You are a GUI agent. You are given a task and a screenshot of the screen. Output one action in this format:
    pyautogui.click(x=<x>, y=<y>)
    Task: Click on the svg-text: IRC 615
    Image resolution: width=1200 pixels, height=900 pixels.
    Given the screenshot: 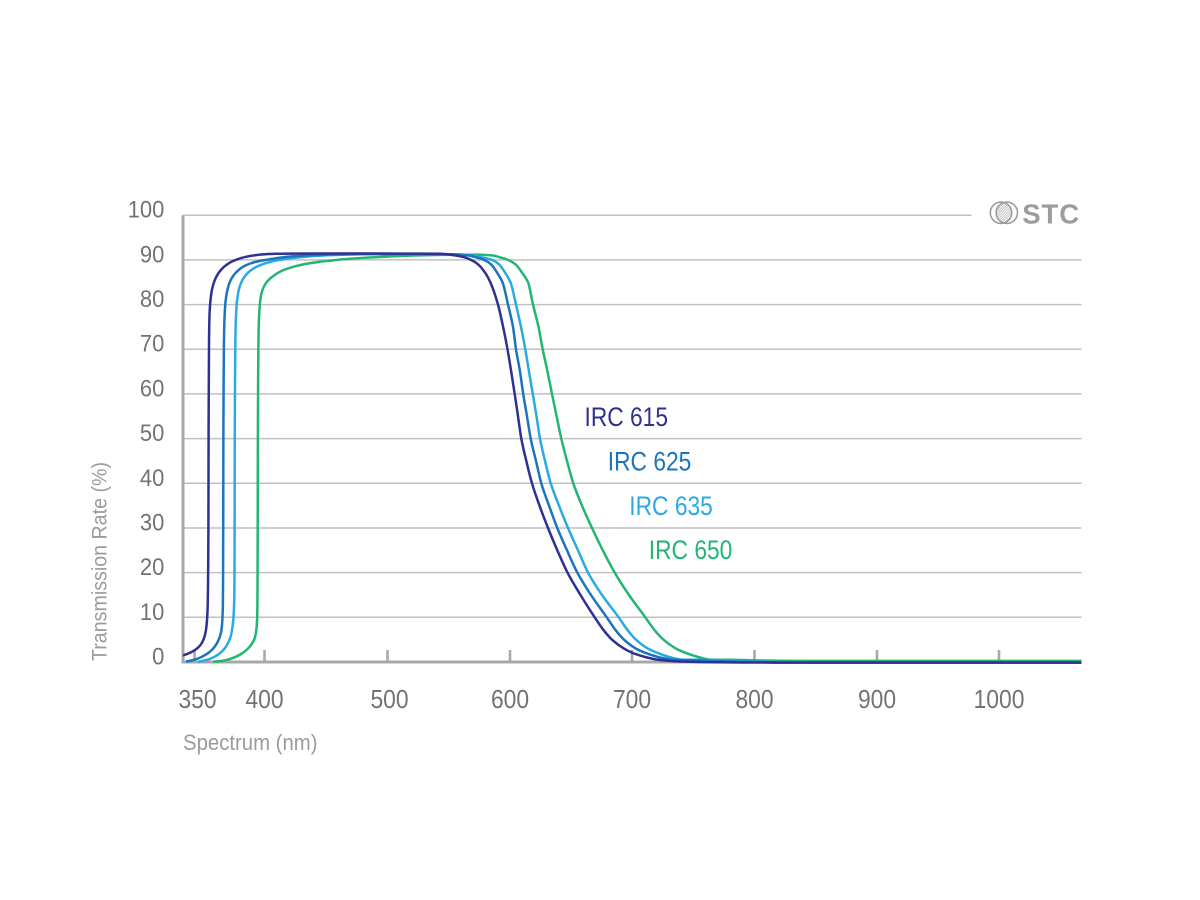 What is the action you would take?
    pyautogui.click(x=627, y=417)
    